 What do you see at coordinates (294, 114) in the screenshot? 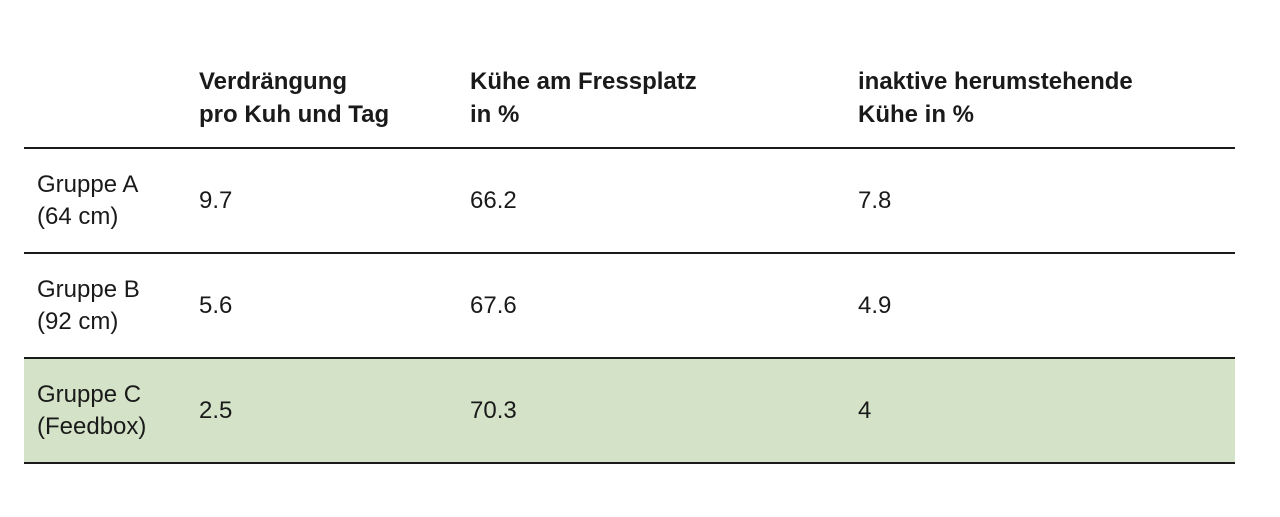
I see `header-line: pro Kuh und Tag` at bounding box center [294, 114].